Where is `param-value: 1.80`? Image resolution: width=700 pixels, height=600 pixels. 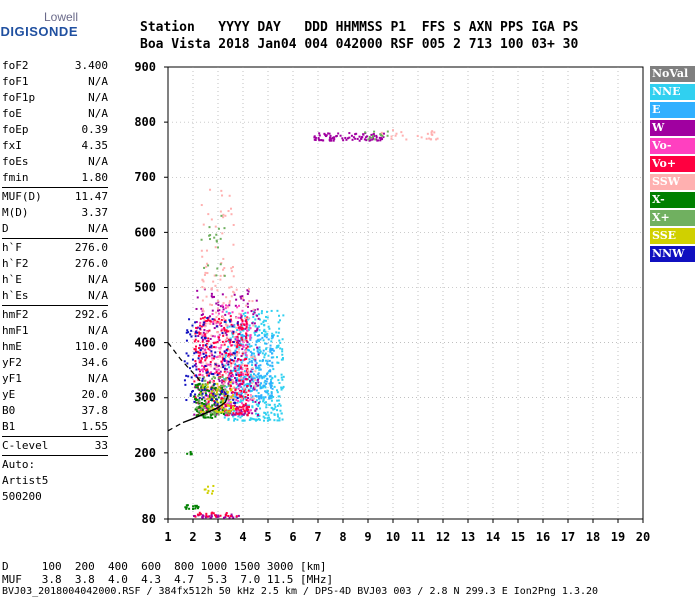 param-value: 1.80 is located at coordinates (95, 177).